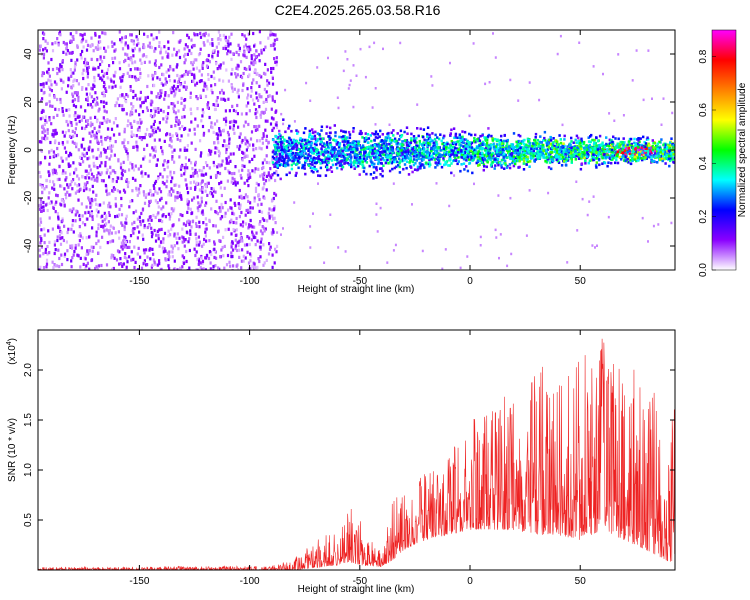  I want to click on heatmap-cell-2046, so click(262, 112).